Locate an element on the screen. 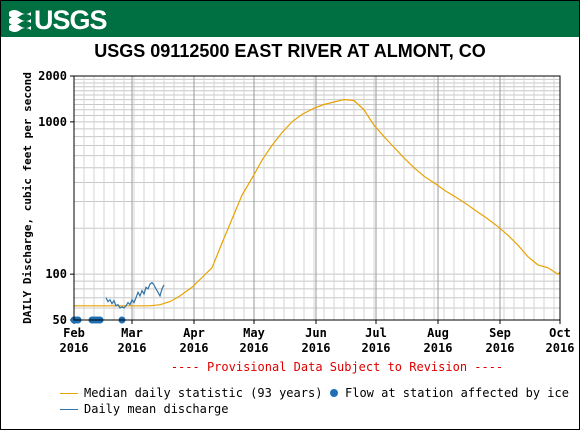 Image resolution: width=580 pixels, height=430 pixels. usgs-wave-icon is located at coordinates (20, 21).